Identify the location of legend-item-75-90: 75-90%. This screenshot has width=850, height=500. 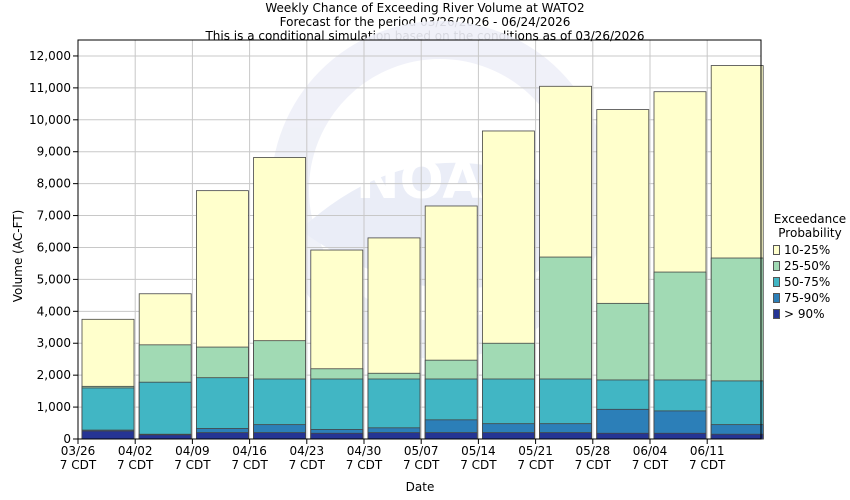
(811, 298).